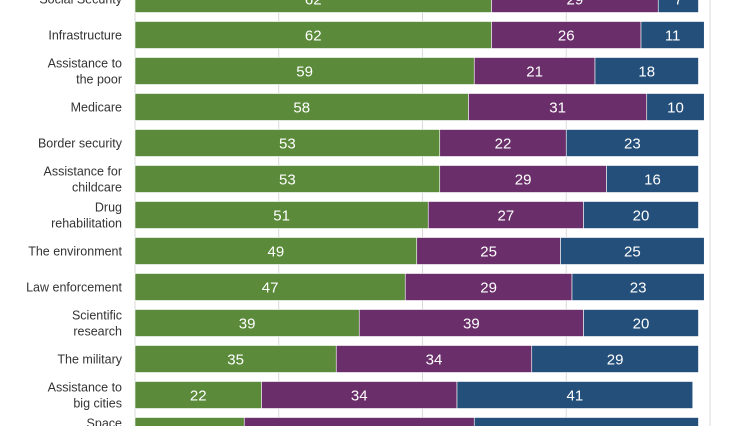 The image size is (747, 426). I want to click on data-label: 10, so click(675, 108).